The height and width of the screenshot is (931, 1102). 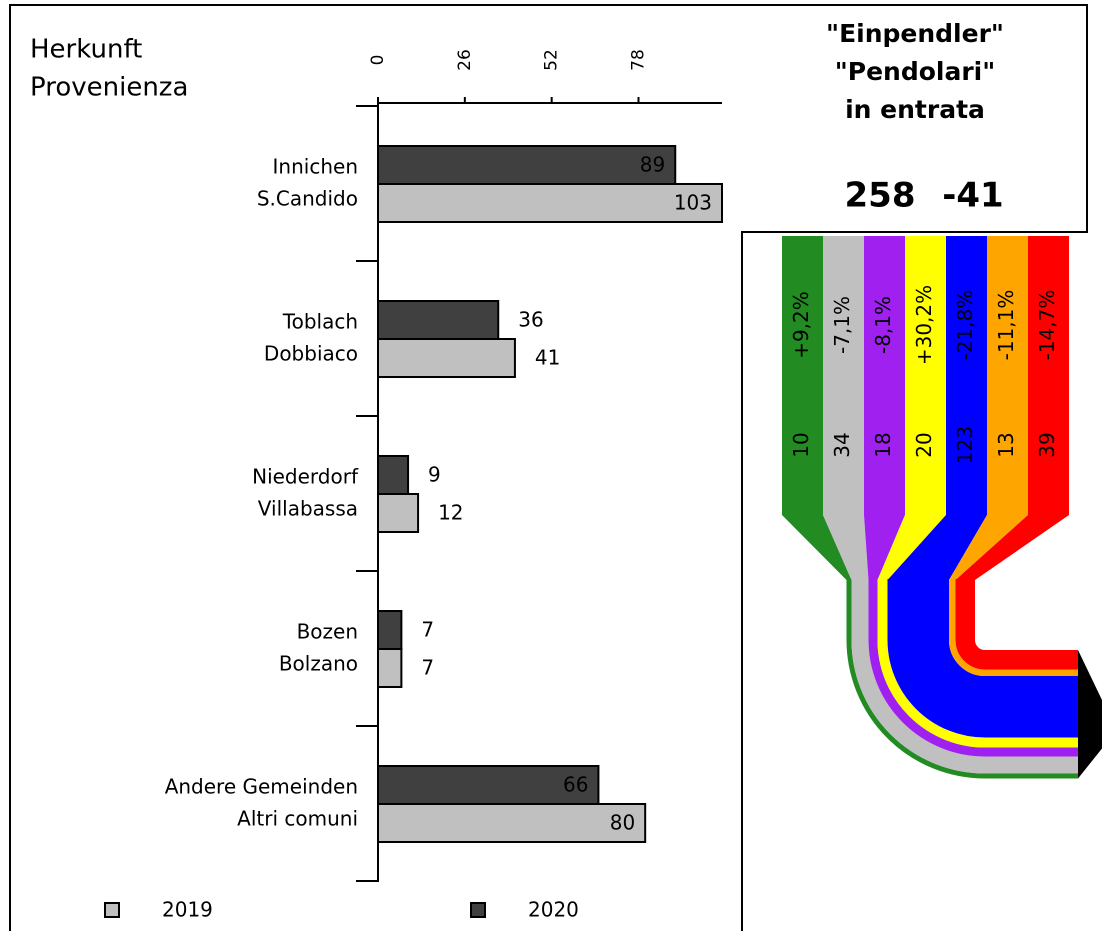 I want to click on flow-value: 123, so click(x=965, y=445).